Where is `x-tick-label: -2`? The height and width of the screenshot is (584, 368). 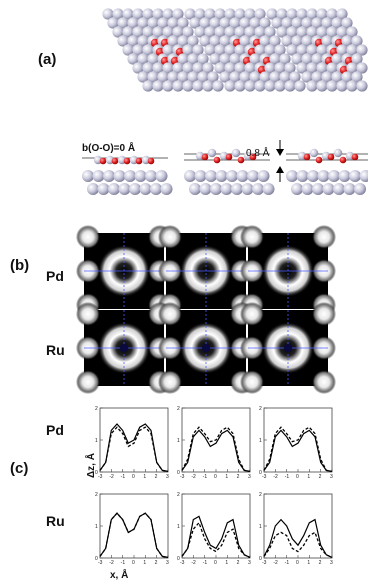 x-tick-label: -2 is located at coordinates (275, 477).